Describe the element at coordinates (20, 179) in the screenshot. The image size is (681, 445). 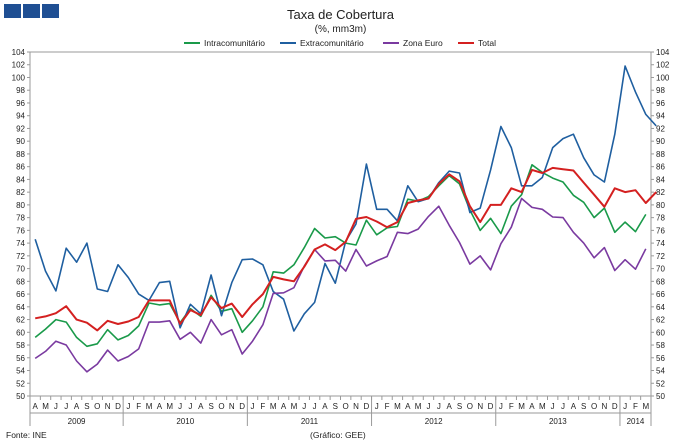
I see `y-tick-label-left: 84` at that location.